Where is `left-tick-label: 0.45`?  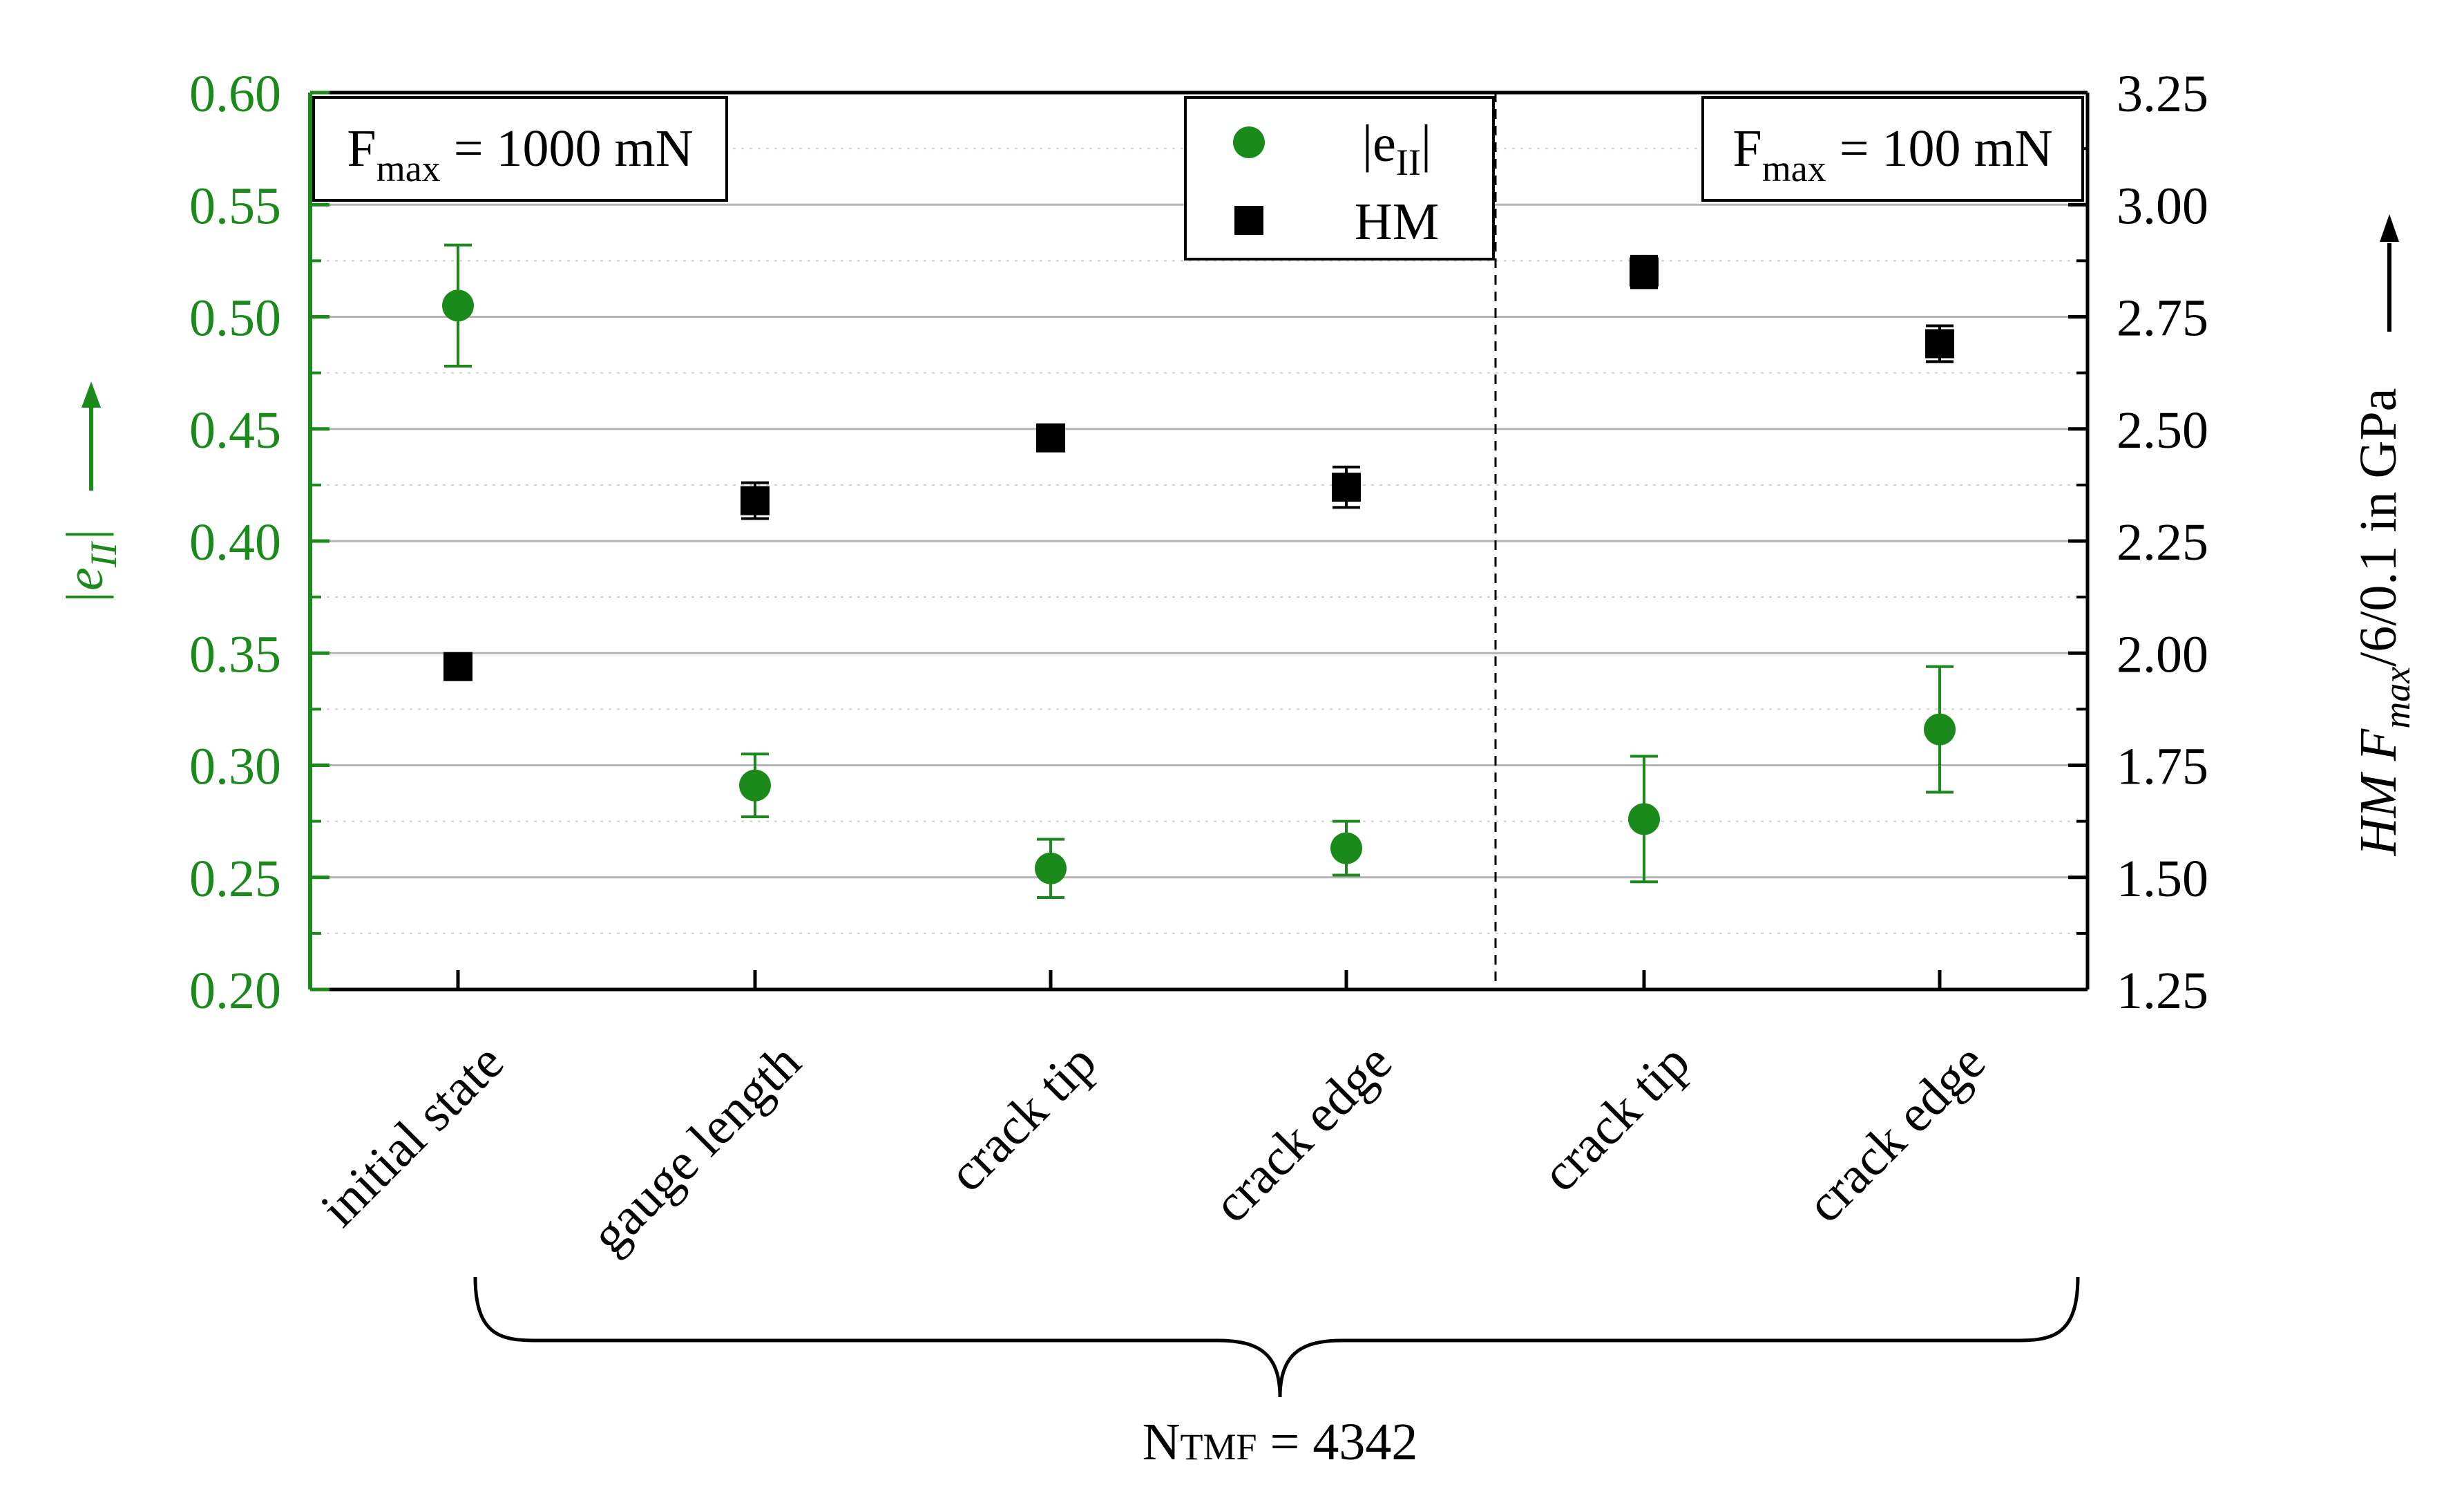
left-tick-label: 0.45 is located at coordinates (235, 430).